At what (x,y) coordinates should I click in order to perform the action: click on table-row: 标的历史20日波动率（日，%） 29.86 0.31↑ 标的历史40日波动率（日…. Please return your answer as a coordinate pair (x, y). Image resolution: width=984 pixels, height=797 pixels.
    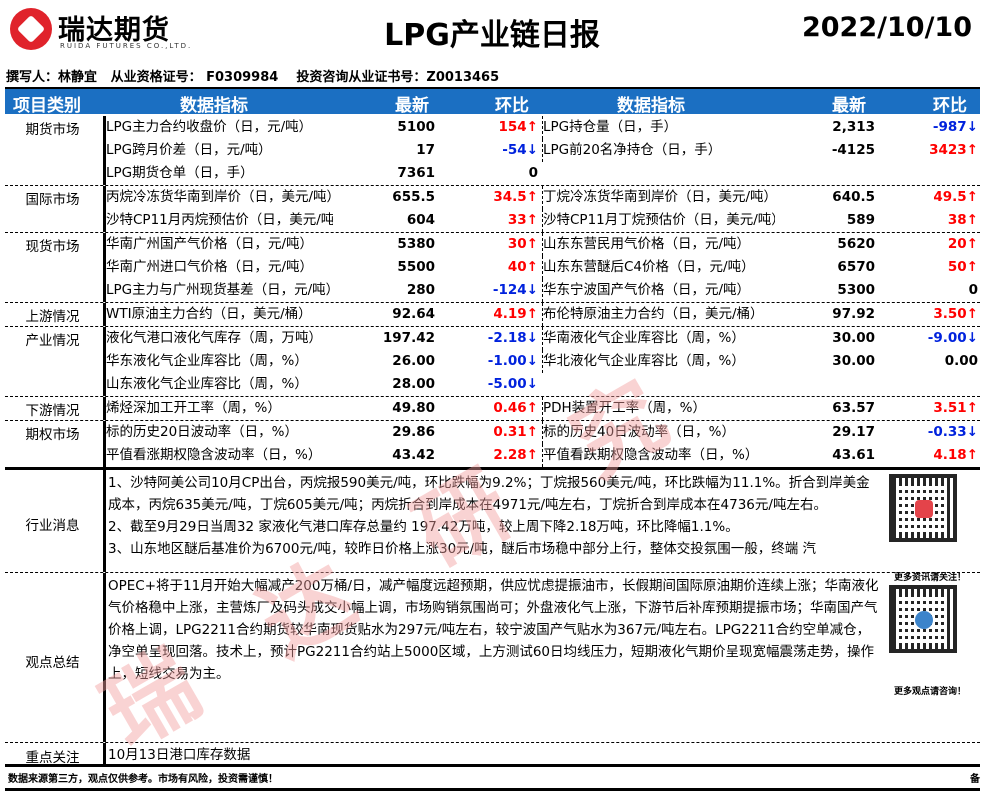
    Looking at the image, I should click on (492, 432).